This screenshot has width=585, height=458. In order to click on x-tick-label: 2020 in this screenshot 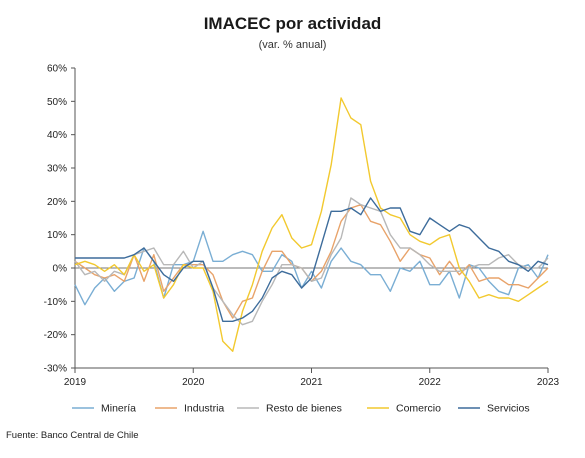, I will do `click(193, 382)`.